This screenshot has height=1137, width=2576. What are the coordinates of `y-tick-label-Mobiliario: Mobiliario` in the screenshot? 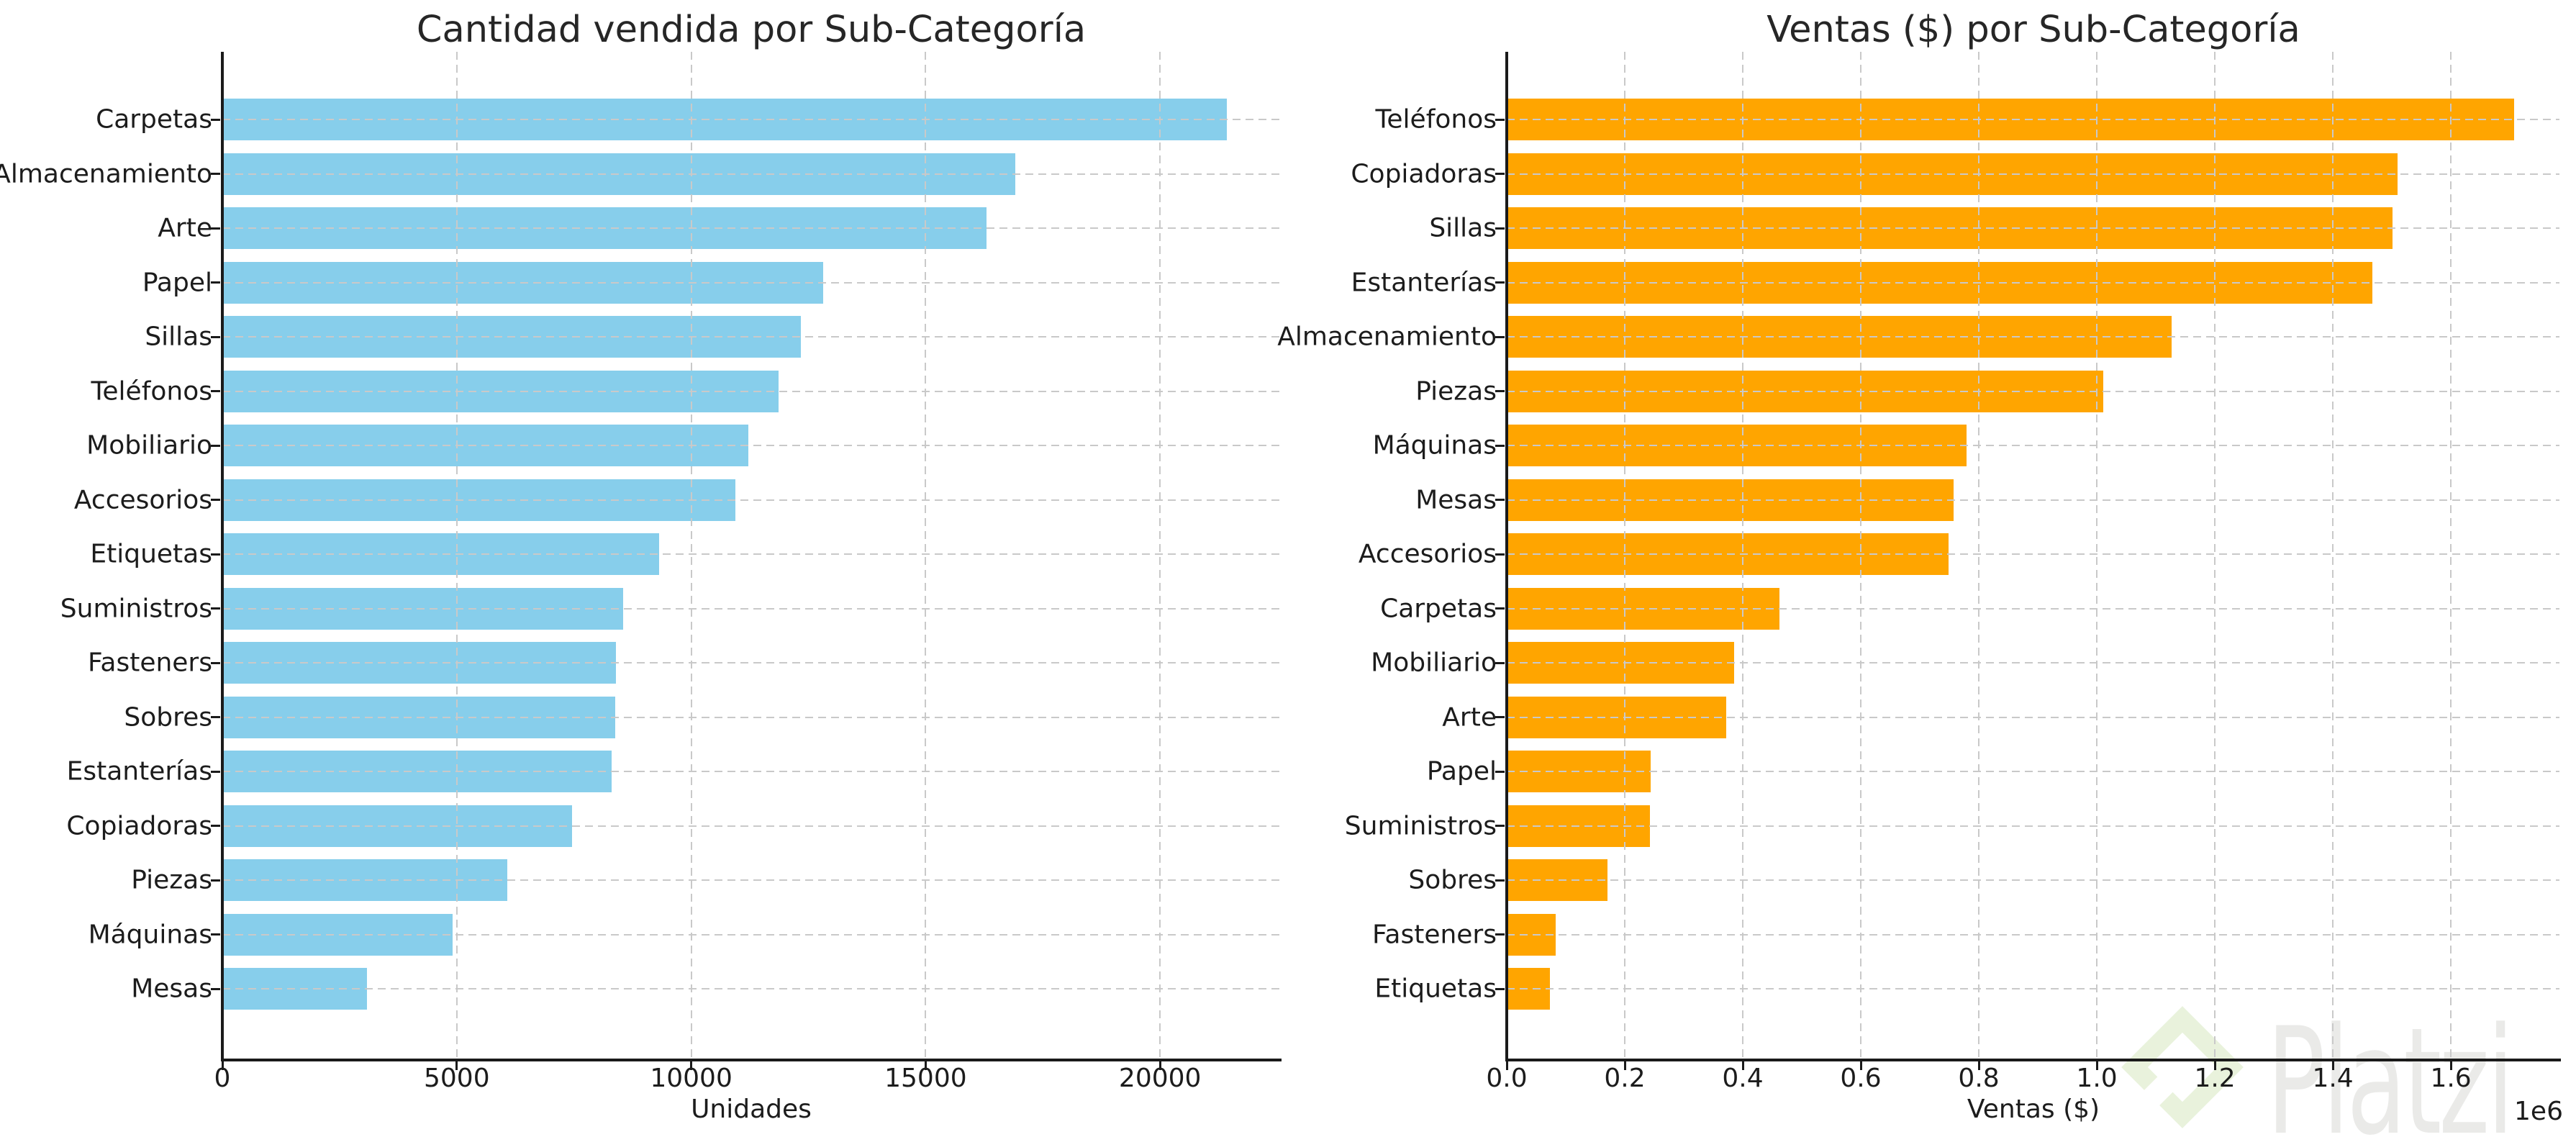 It's located at (149, 445).